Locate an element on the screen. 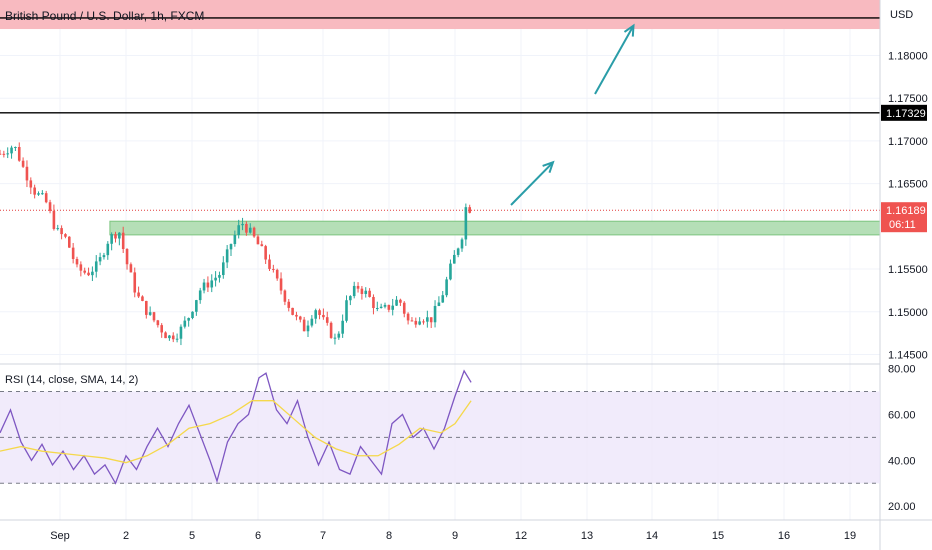 The width and height of the screenshot is (932, 550). chart-title: British Pound / U.S. Dollar, 1h, FXCM is located at coordinates (105, 16).